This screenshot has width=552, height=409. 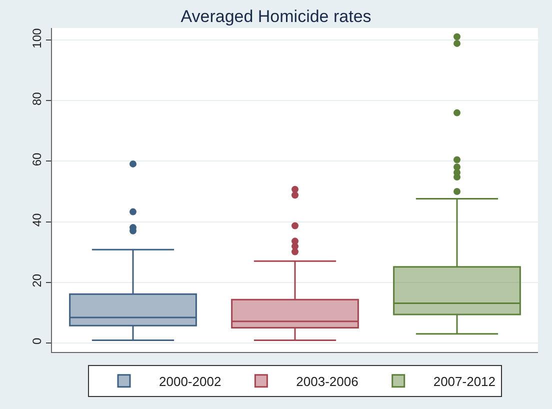 I want to click on y-tick-label: 40, so click(x=37, y=219).